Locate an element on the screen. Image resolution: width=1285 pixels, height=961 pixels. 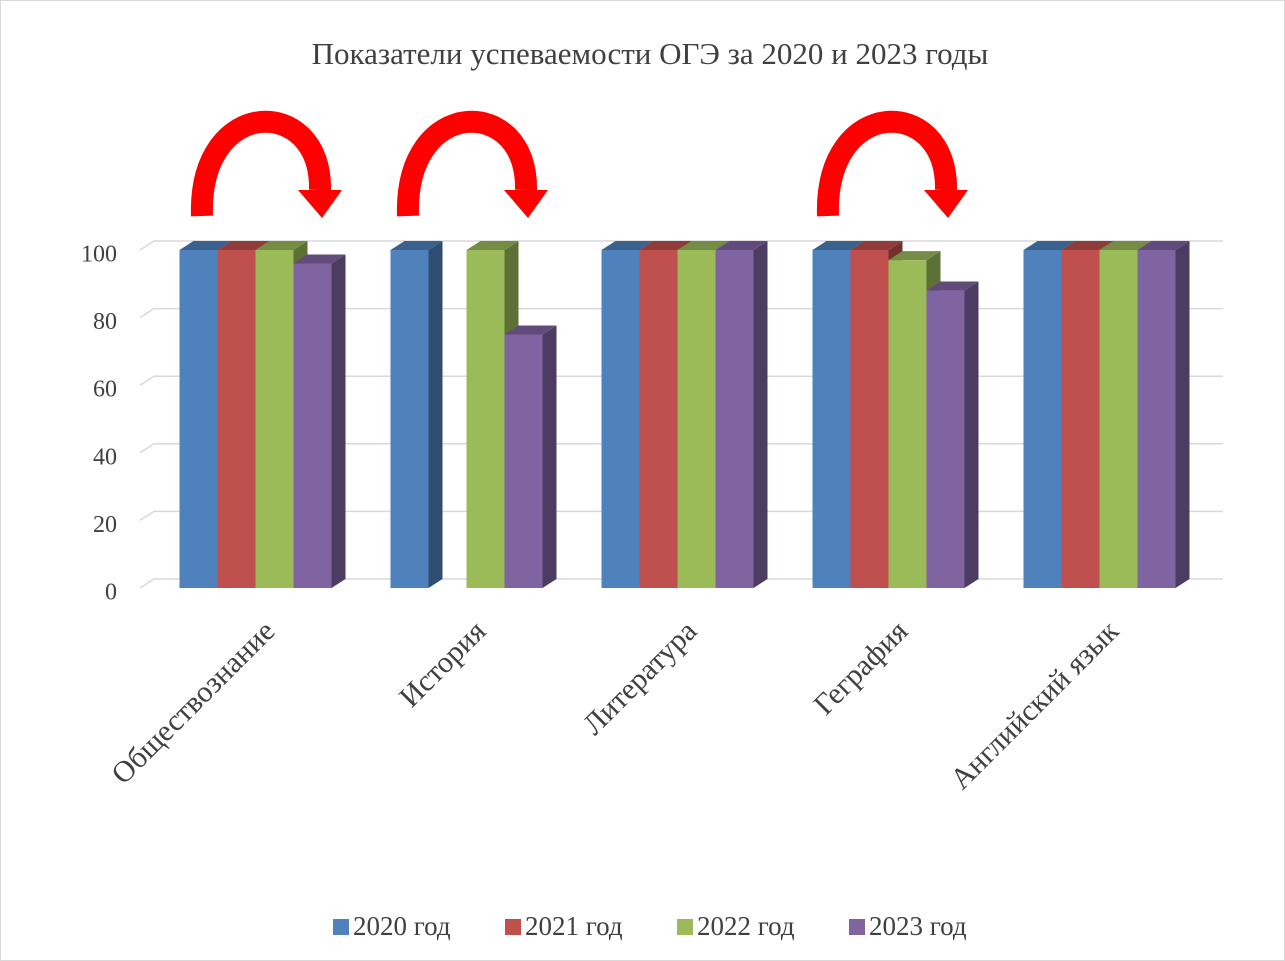
y-tick-label: 40 is located at coordinates (105, 457).